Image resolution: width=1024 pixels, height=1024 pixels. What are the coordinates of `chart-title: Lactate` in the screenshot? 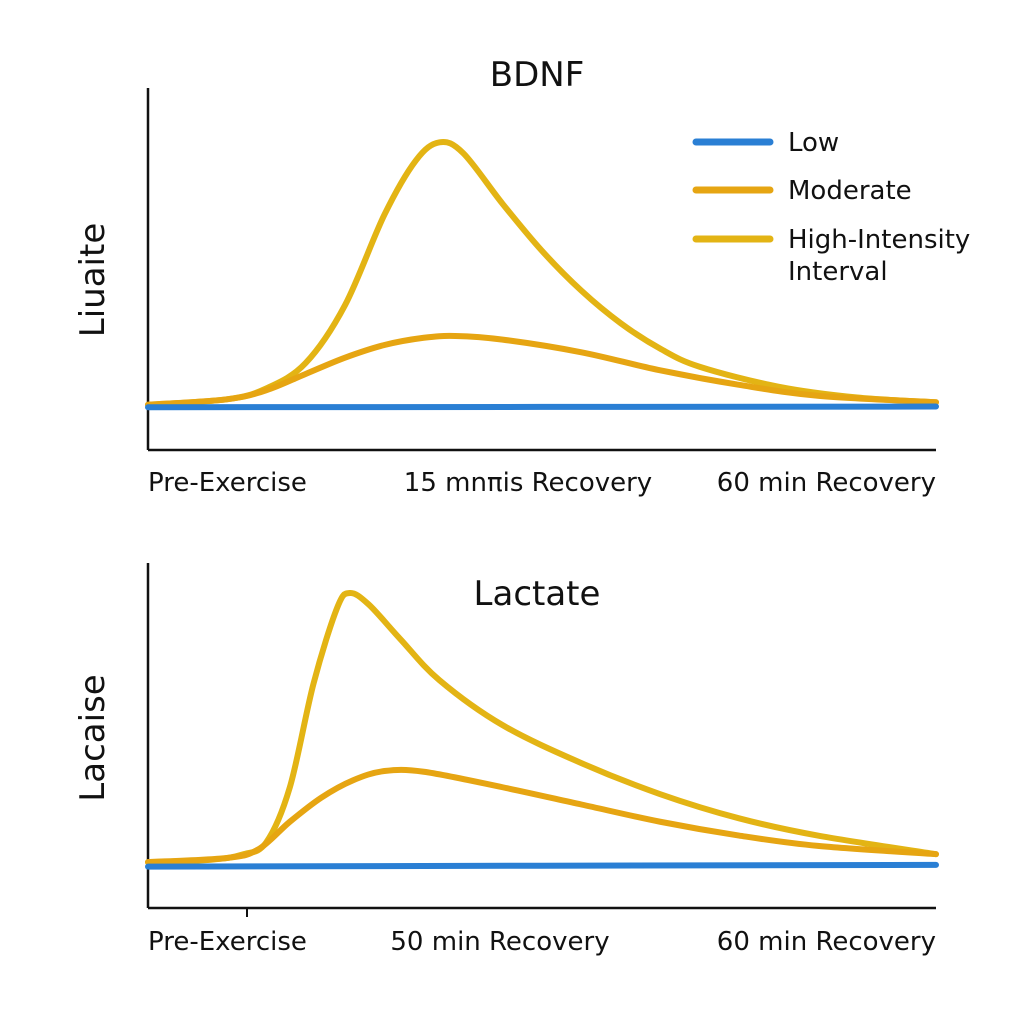 It's located at (537, 594).